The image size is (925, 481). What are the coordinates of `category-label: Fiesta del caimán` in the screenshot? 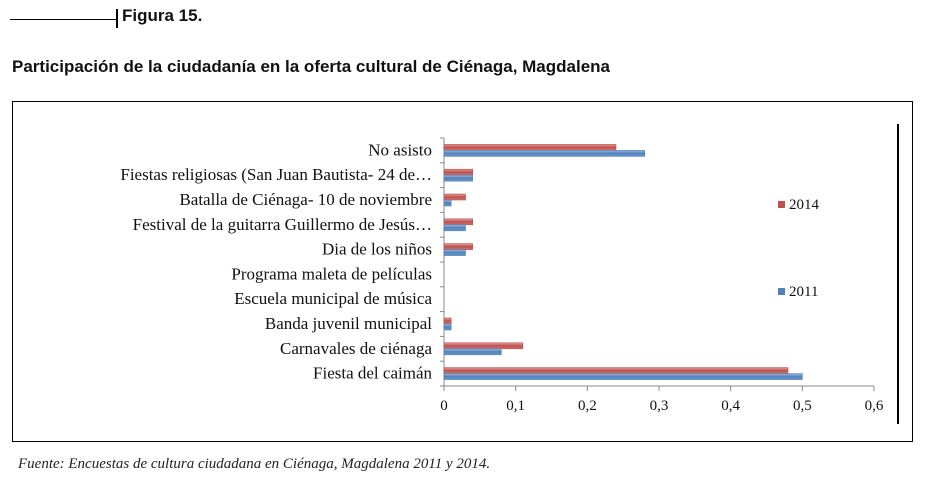 It's located at (372, 373).